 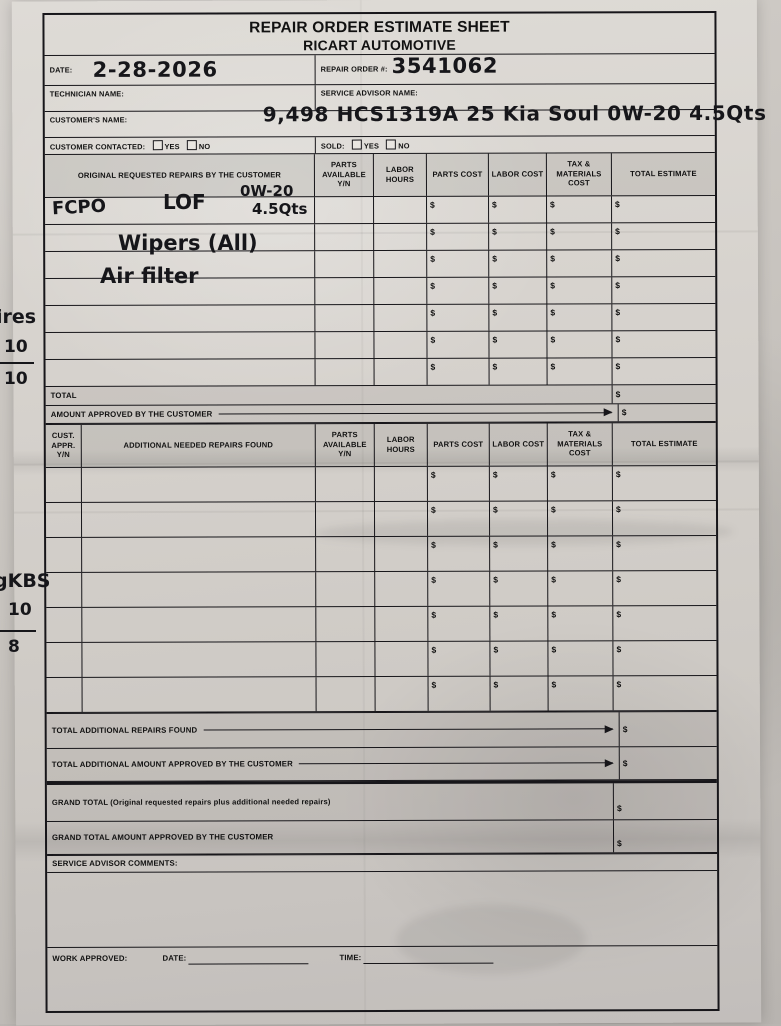 What do you see at coordinates (514, 68) in the screenshot?
I see `repair-order-field: REPAIR ORDER #: 3541062` at bounding box center [514, 68].